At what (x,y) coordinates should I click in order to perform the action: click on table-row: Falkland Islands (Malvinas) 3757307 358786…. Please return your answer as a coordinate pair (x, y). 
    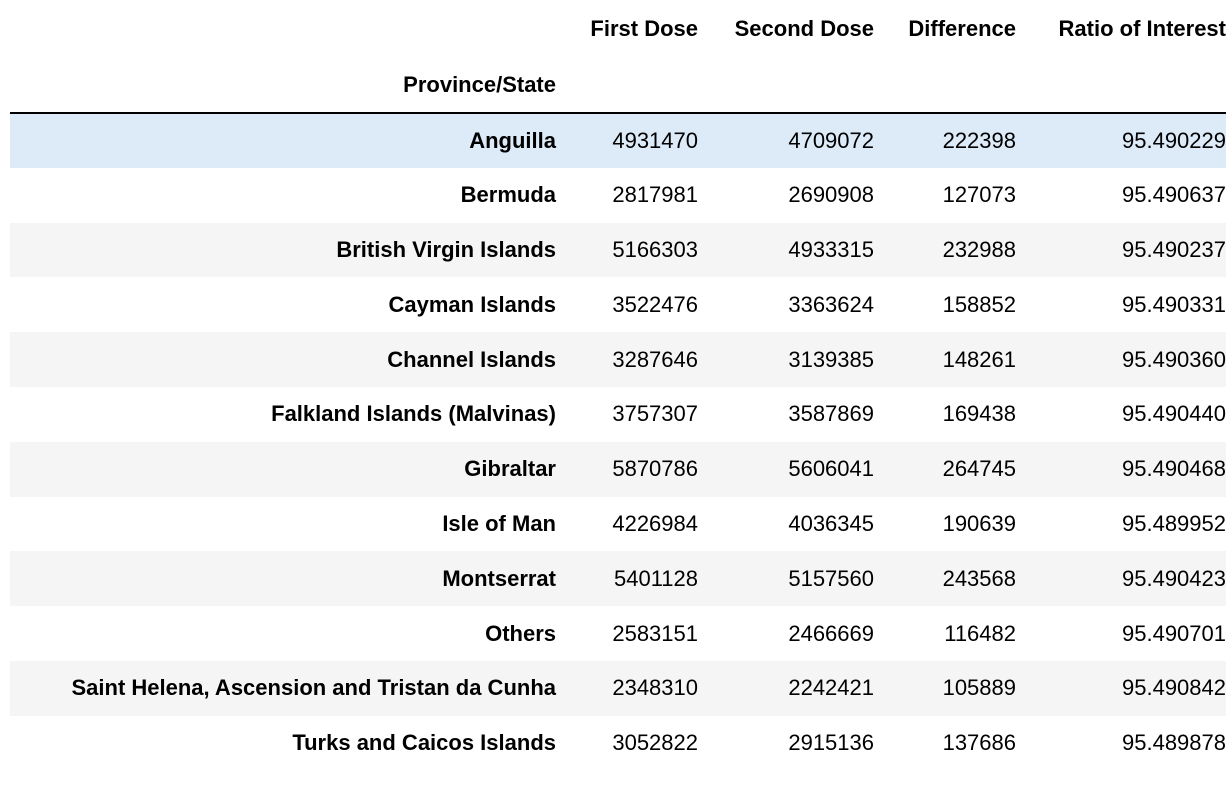
    Looking at the image, I should click on (618, 414).